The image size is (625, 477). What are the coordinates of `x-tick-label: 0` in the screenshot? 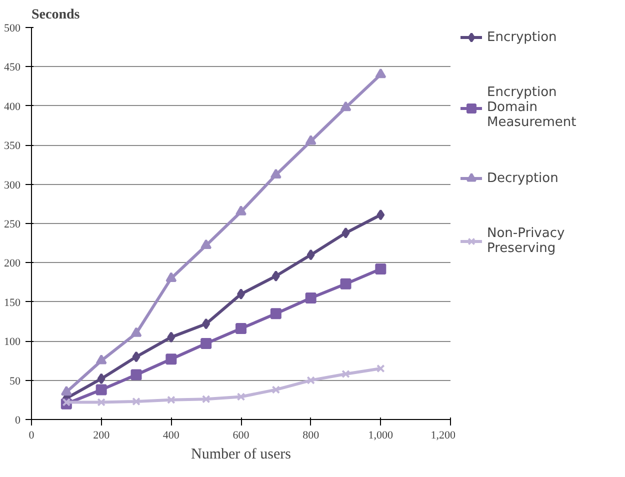 It's located at (31, 436).